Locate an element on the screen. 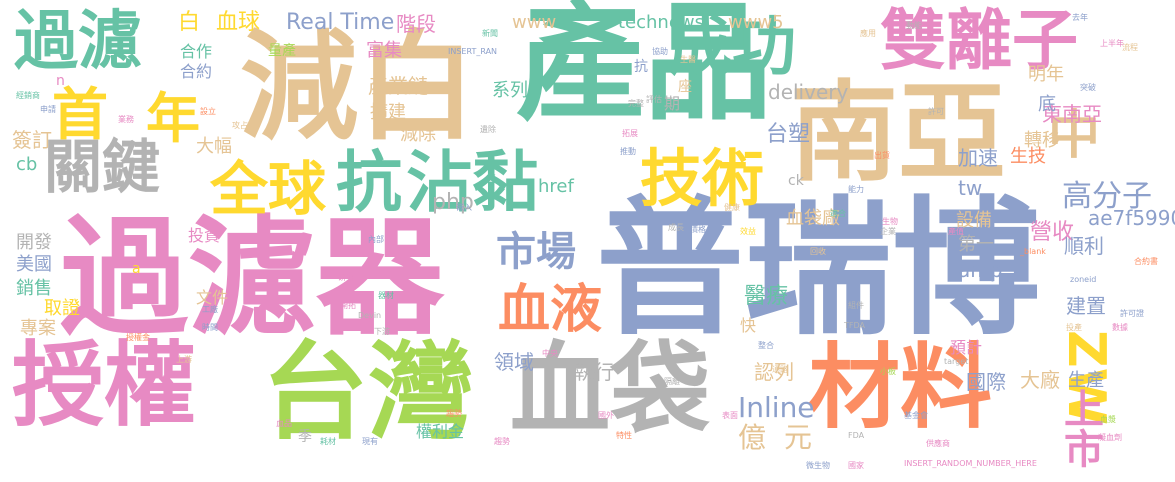 This screenshot has height=482, width=1175. word-155: 健康 is located at coordinates (732, 207).